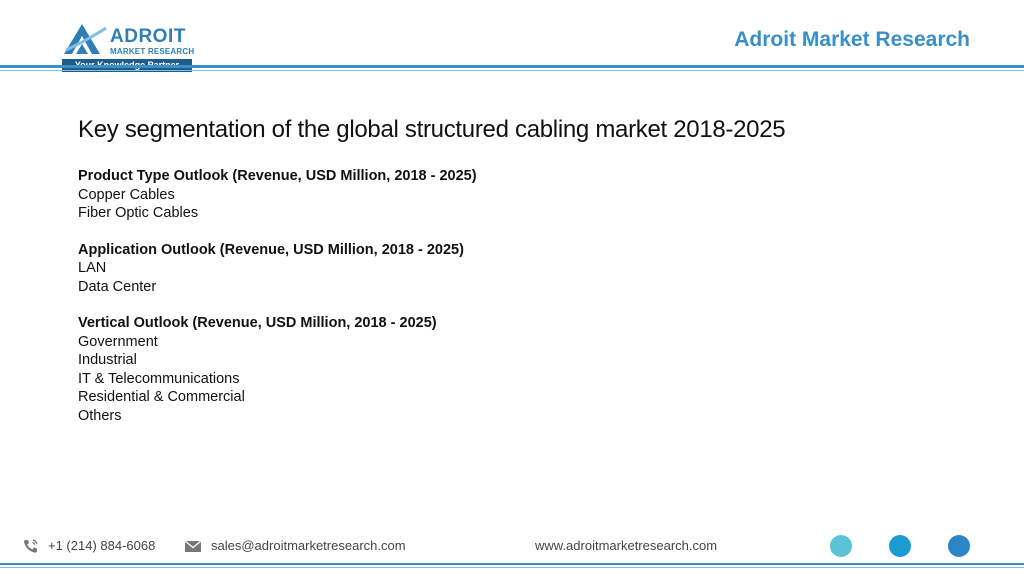 Image resolution: width=1024 pixels, height=576 pixels. I want to click on footer-divider, so click(512, 564).